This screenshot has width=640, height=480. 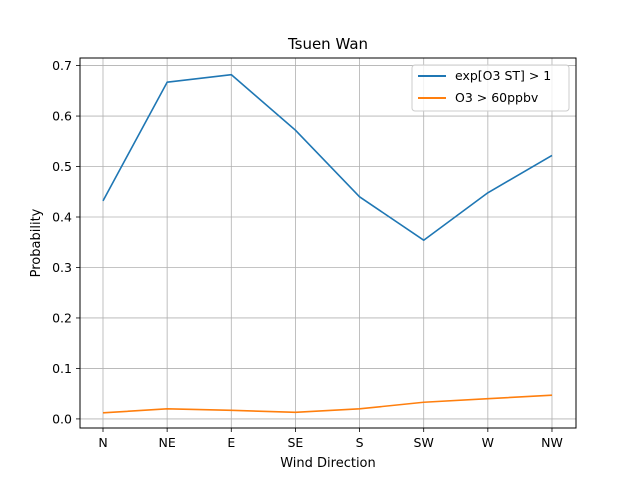 I want to click on legend-label-1: exp[O3 ST] > 1, so click(x=503, y=75).